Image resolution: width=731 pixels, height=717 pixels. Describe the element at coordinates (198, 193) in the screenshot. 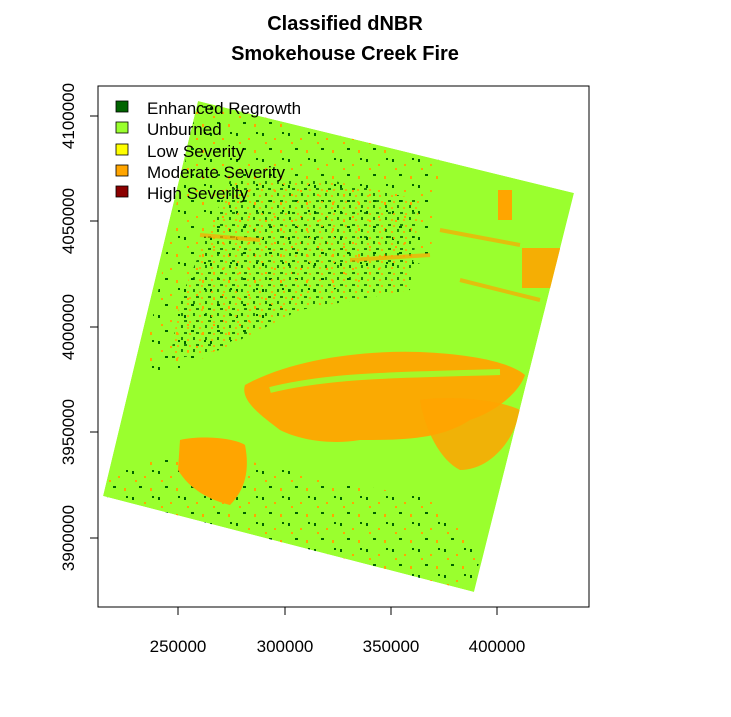

I see `legend-label-high-severity: High Severity` at that location.